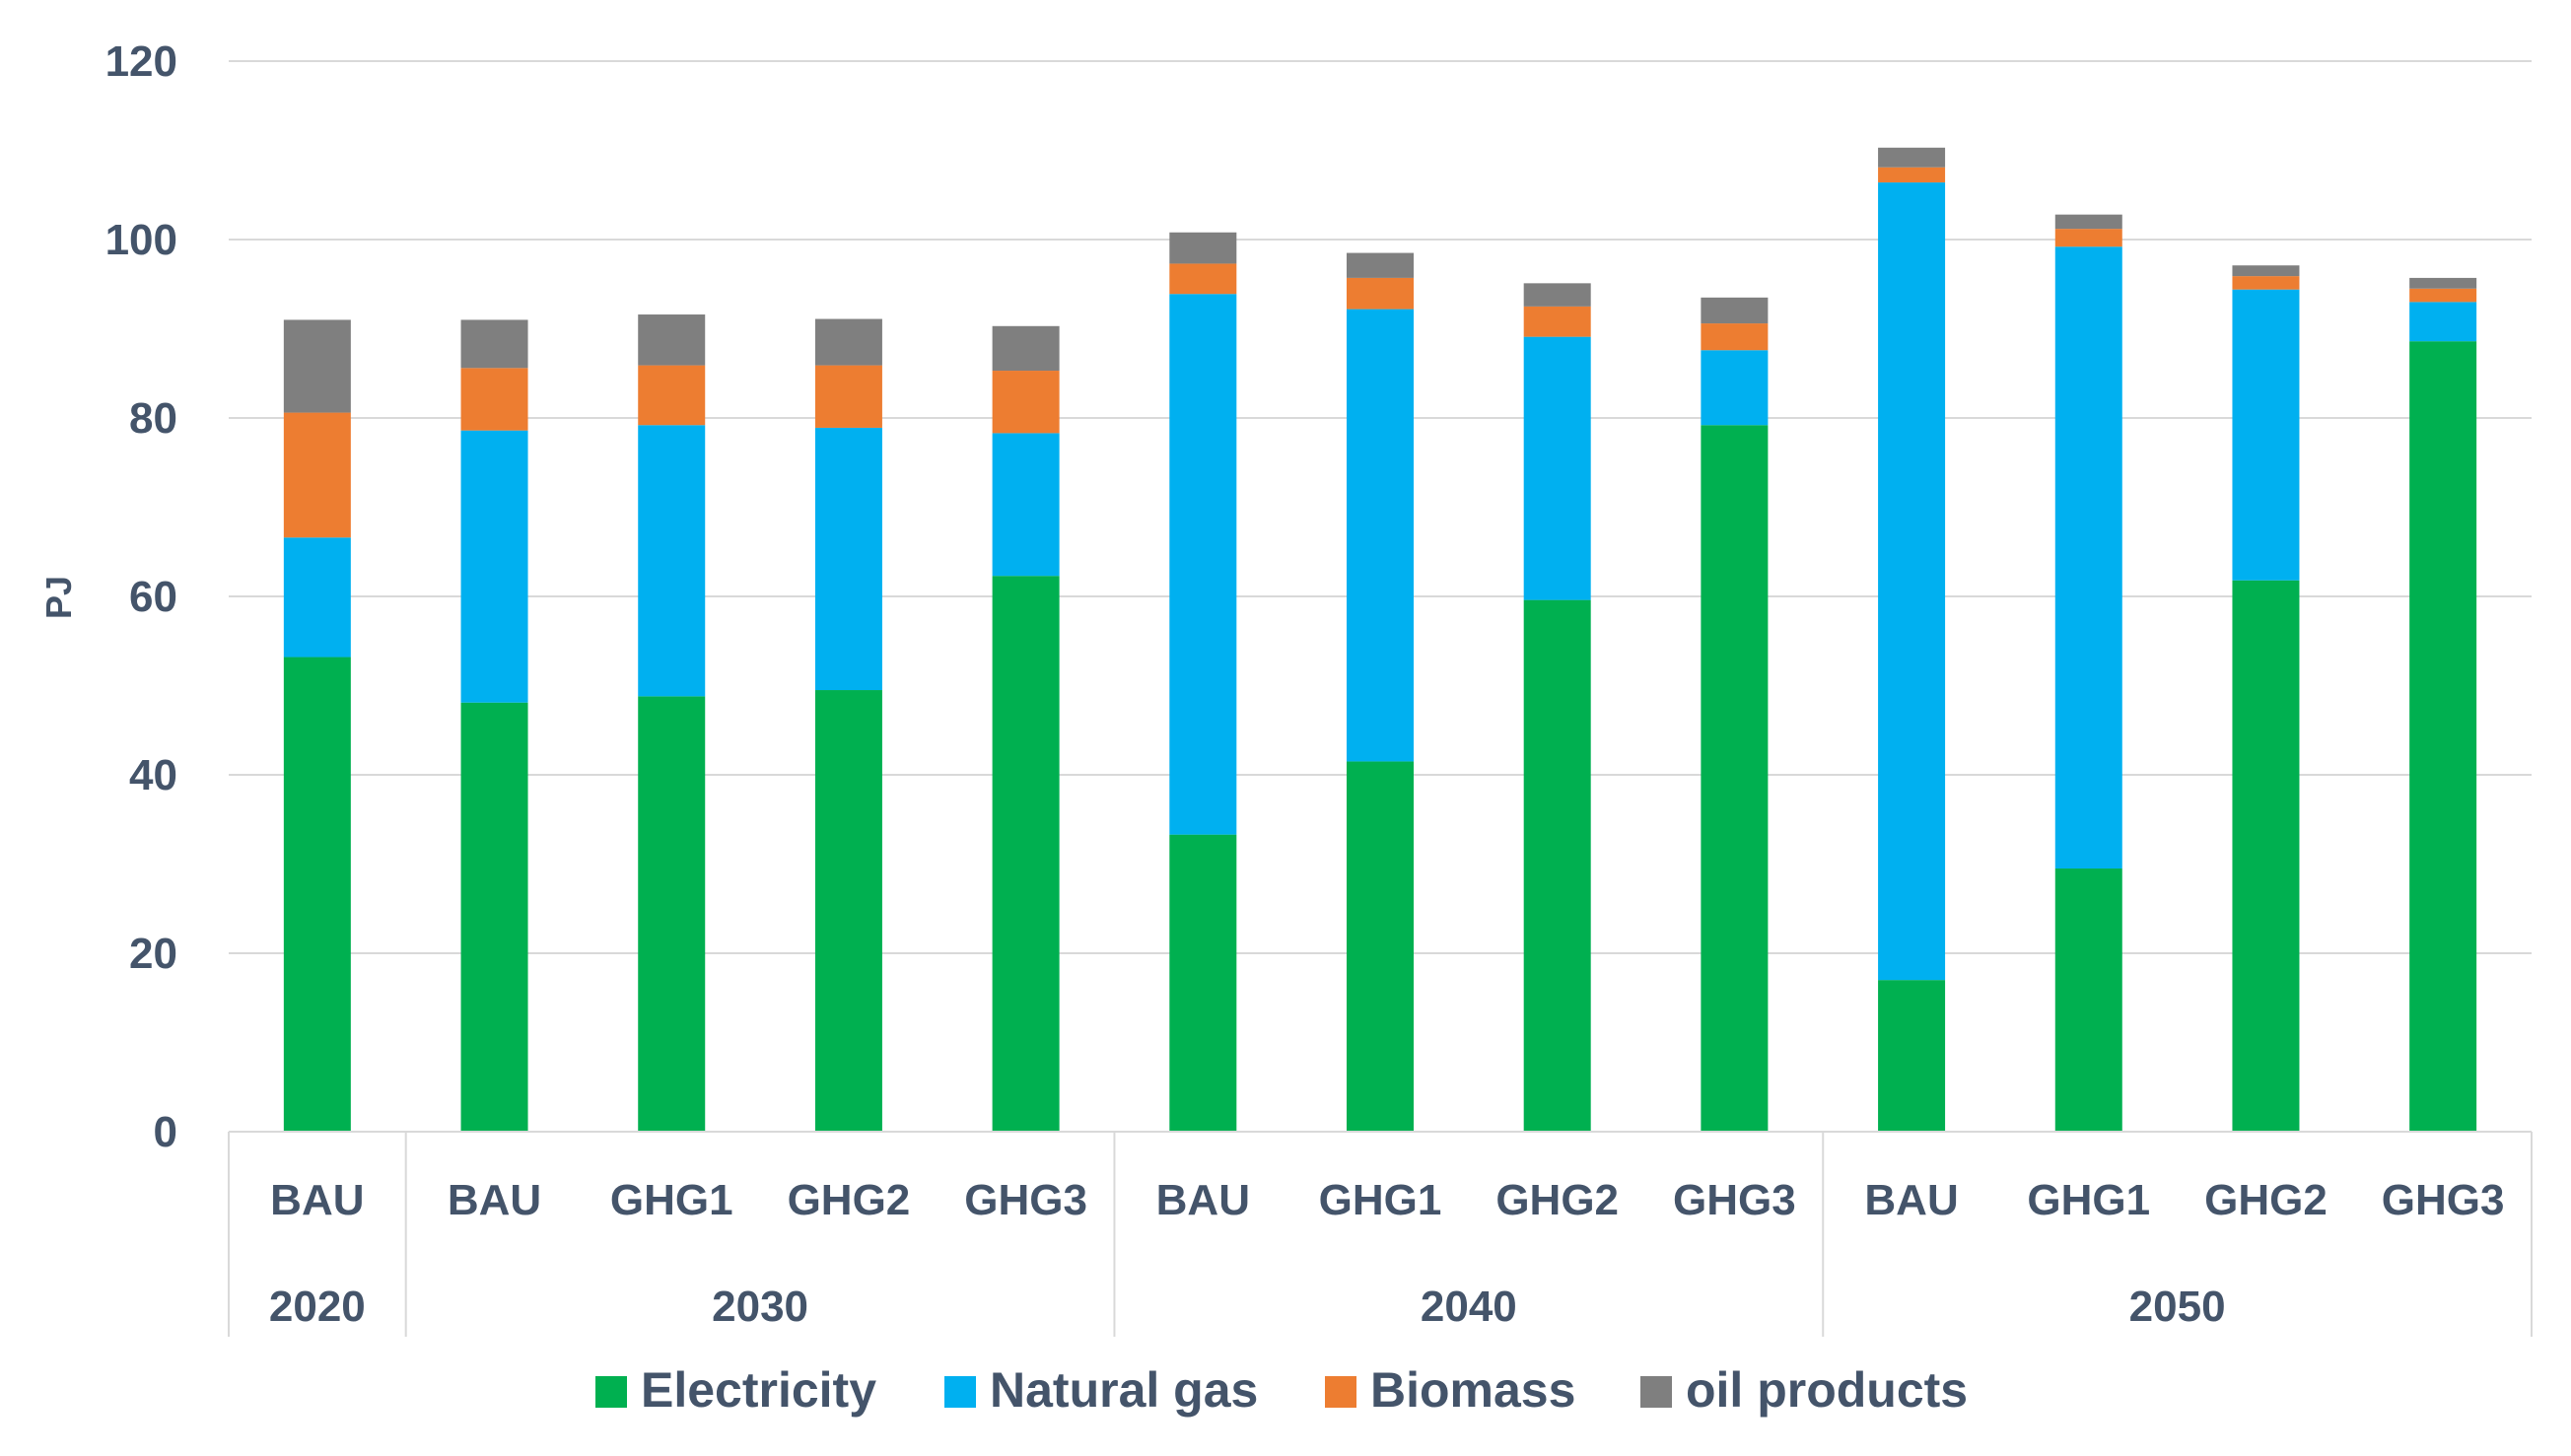 This screenshot has height=1456, width=2571. What do you see at coordinates (760, 1307) in the screenshot?
I see `x-group-label: 2030` at bounding box center [760, 1307].